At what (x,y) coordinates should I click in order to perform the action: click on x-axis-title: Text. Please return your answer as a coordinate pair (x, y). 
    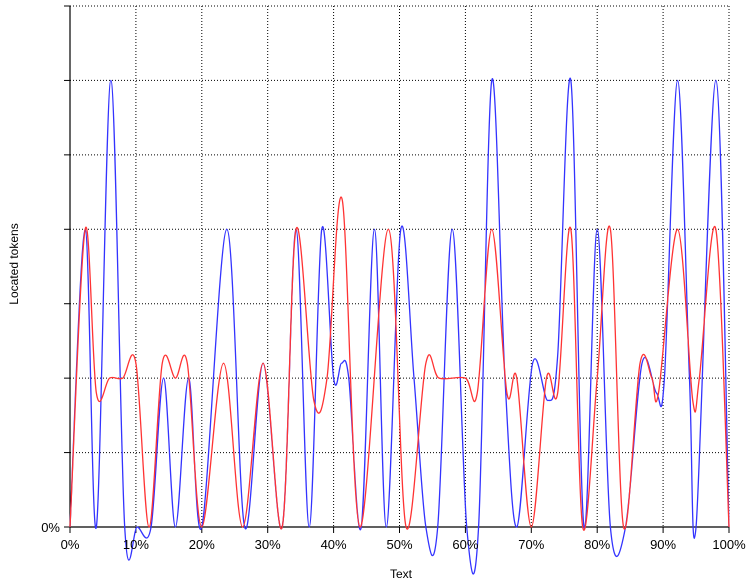
    Looking at the image, I should click on (401, 574).